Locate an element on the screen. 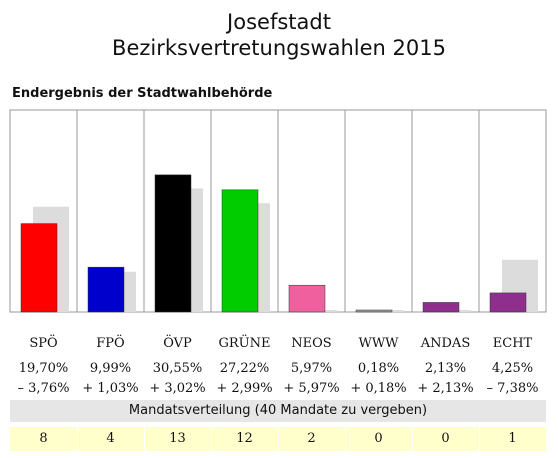 The height and width of the screenshot is (458, 558). percent-label-1: 9,99% is located at coordinates (110, 368).